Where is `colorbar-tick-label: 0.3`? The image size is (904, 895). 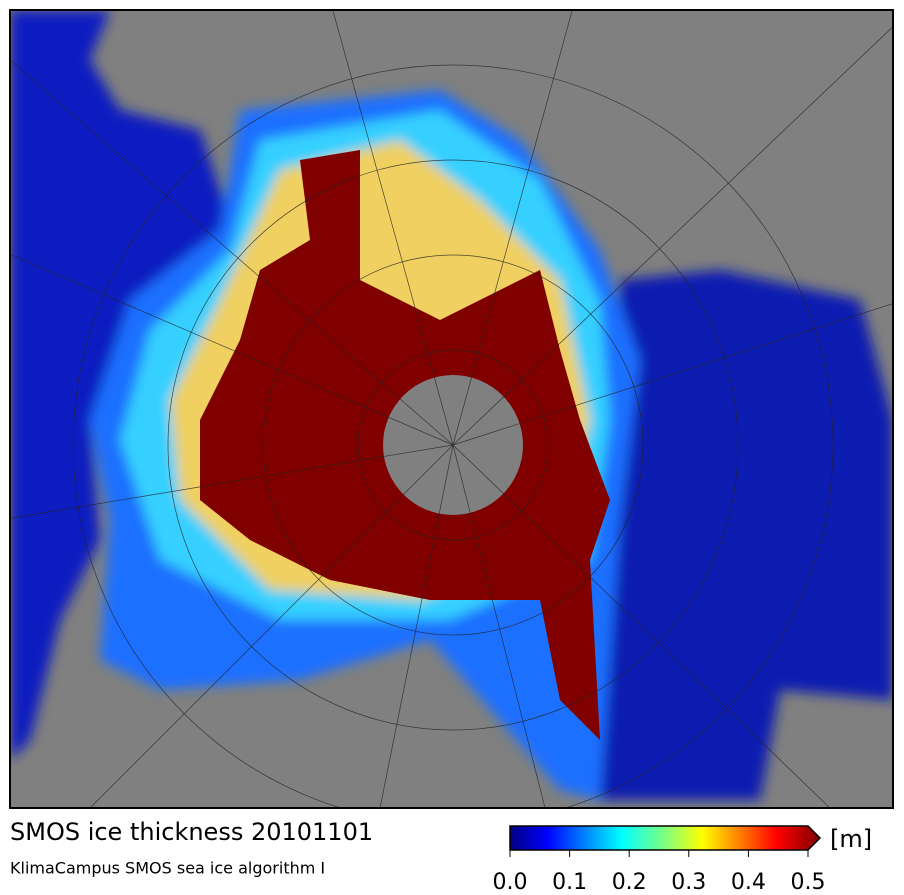
colorbar-tick-label: 0.3 is located at coordinates (688, 882).